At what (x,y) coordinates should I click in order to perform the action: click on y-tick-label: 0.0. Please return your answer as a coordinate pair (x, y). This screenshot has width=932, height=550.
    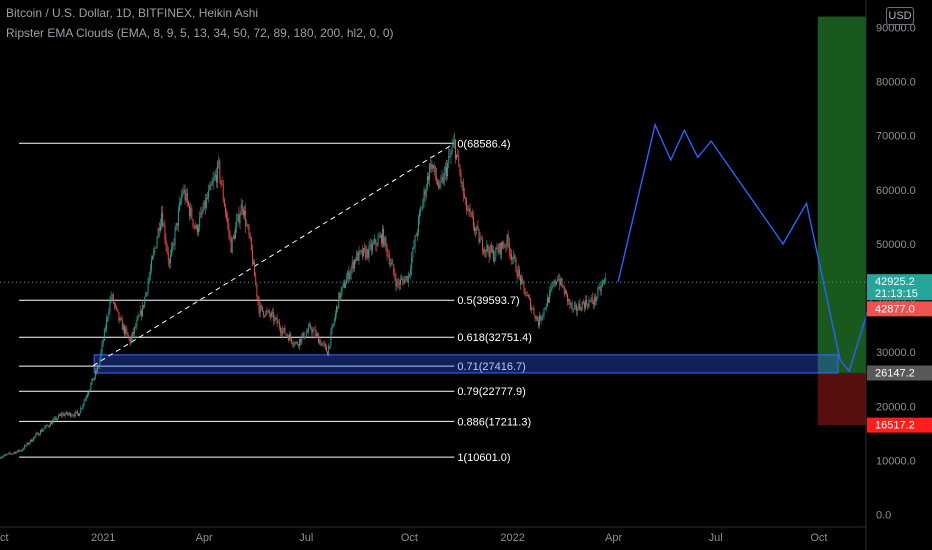
    Looking at the image, I should click on (883, 516).